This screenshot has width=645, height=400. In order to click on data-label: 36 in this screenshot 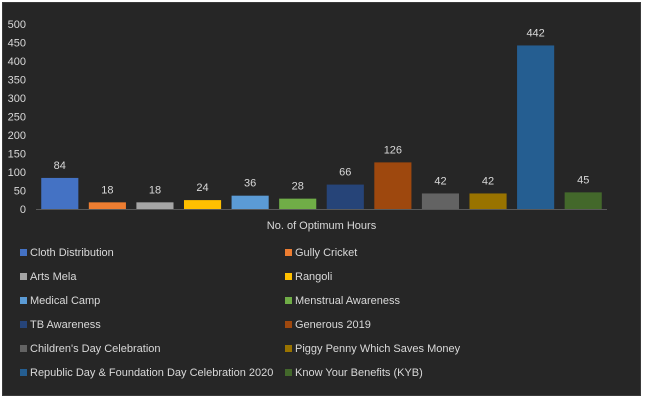, I will do `click(250, 184)`.